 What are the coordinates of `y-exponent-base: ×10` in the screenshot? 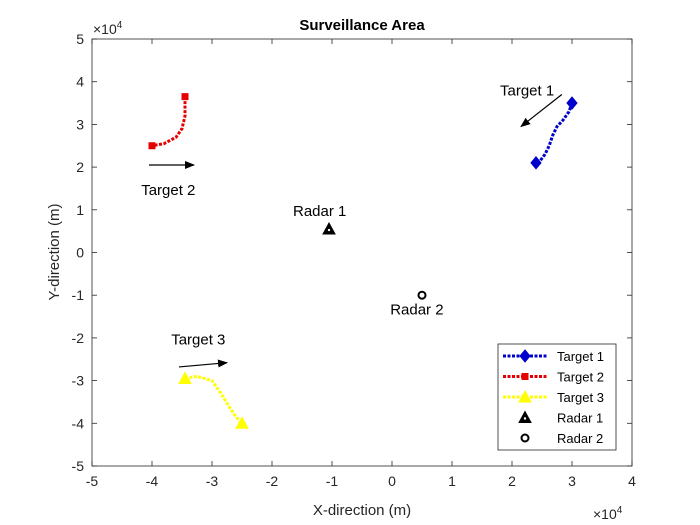 It's located at (105, 29).